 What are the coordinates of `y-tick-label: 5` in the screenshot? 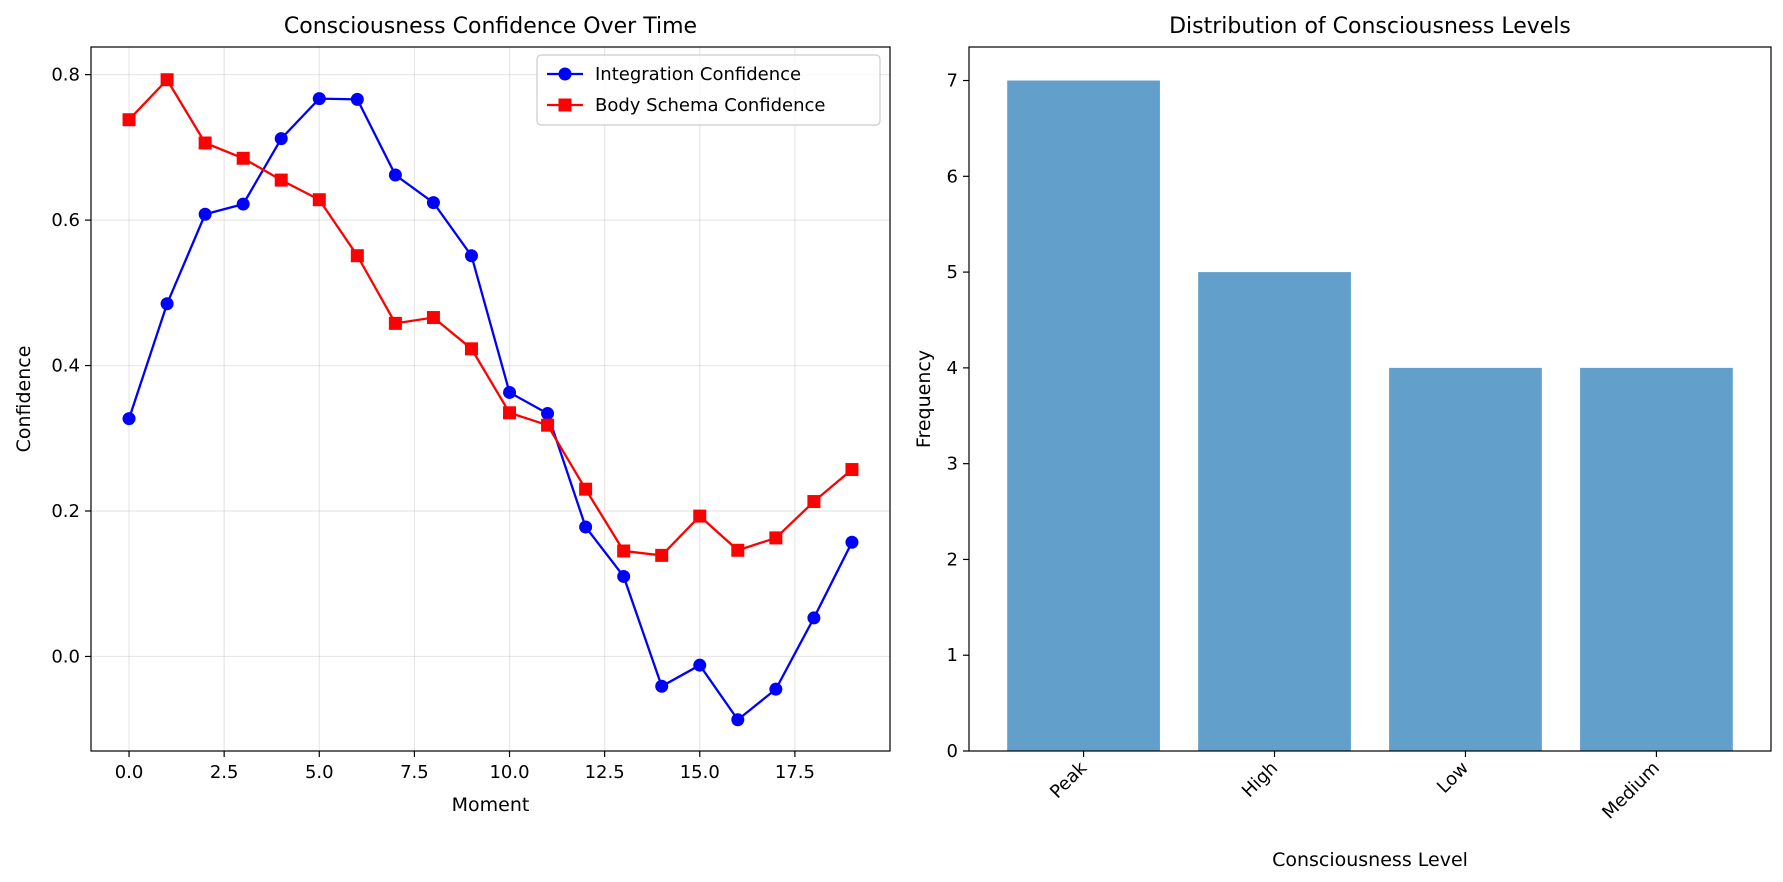 It's located at (952, 272).